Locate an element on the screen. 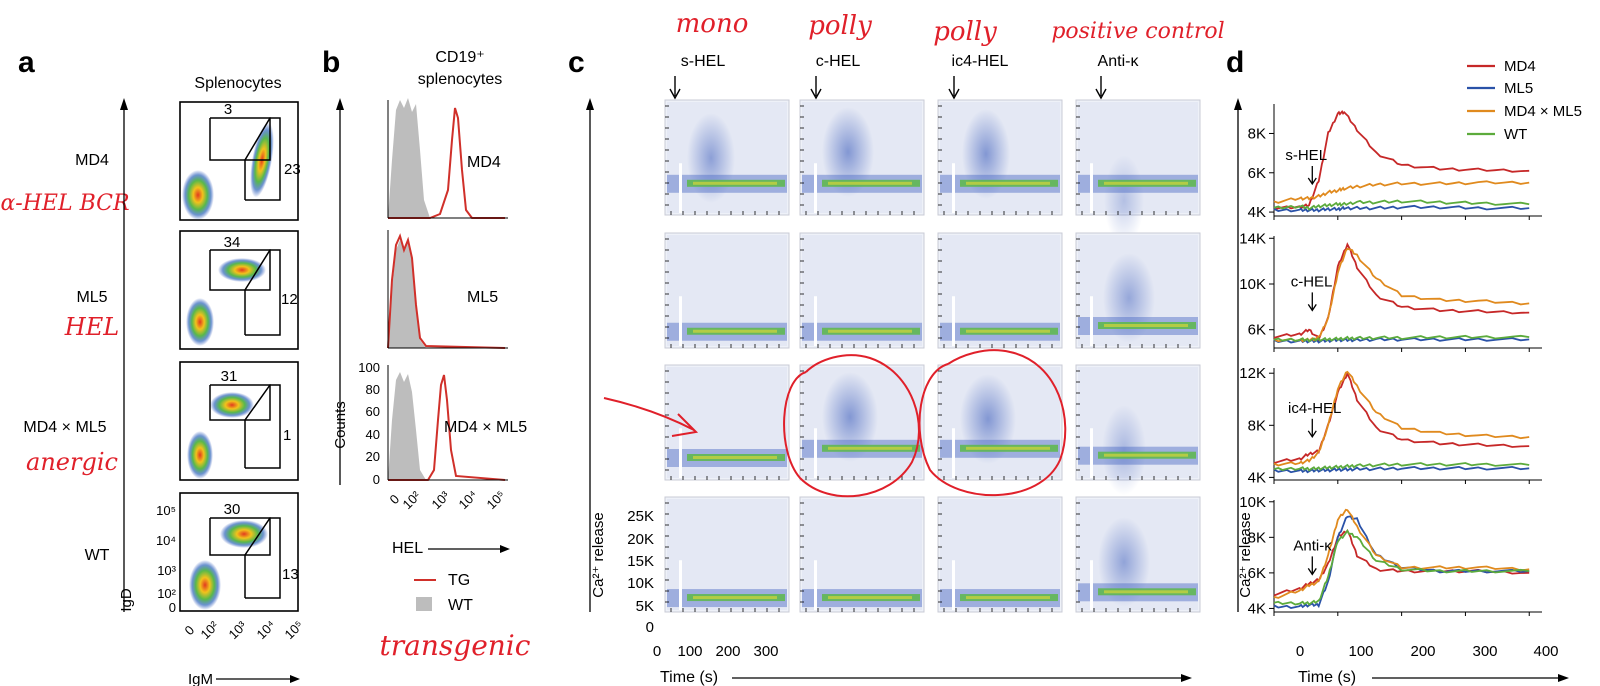  gate-top-ml5: 34 is located at coordinates (232, 242).